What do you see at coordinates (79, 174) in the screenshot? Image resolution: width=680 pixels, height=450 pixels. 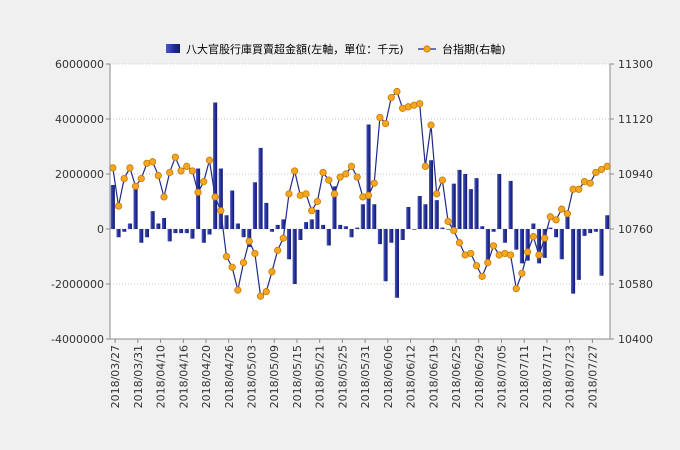 I see `y-left-tick-label: 2000000` at bounding box center [79, 174].